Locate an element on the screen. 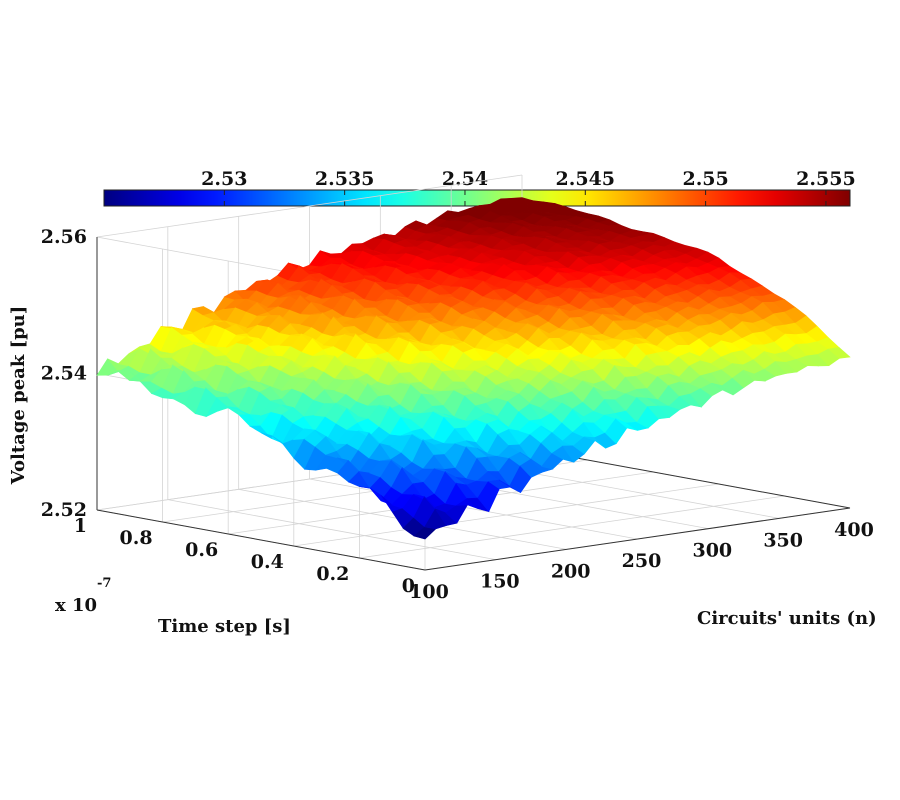  y-tick-label: 0 is located at coordinates (408, 586).